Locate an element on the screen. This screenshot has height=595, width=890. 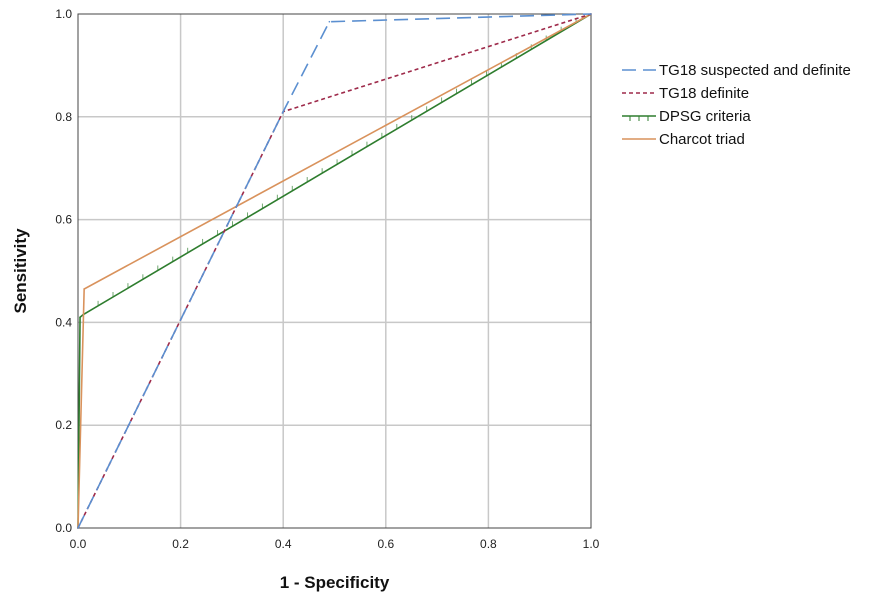
legend-label: DPSG criteria is located at coordinates (705, 116).